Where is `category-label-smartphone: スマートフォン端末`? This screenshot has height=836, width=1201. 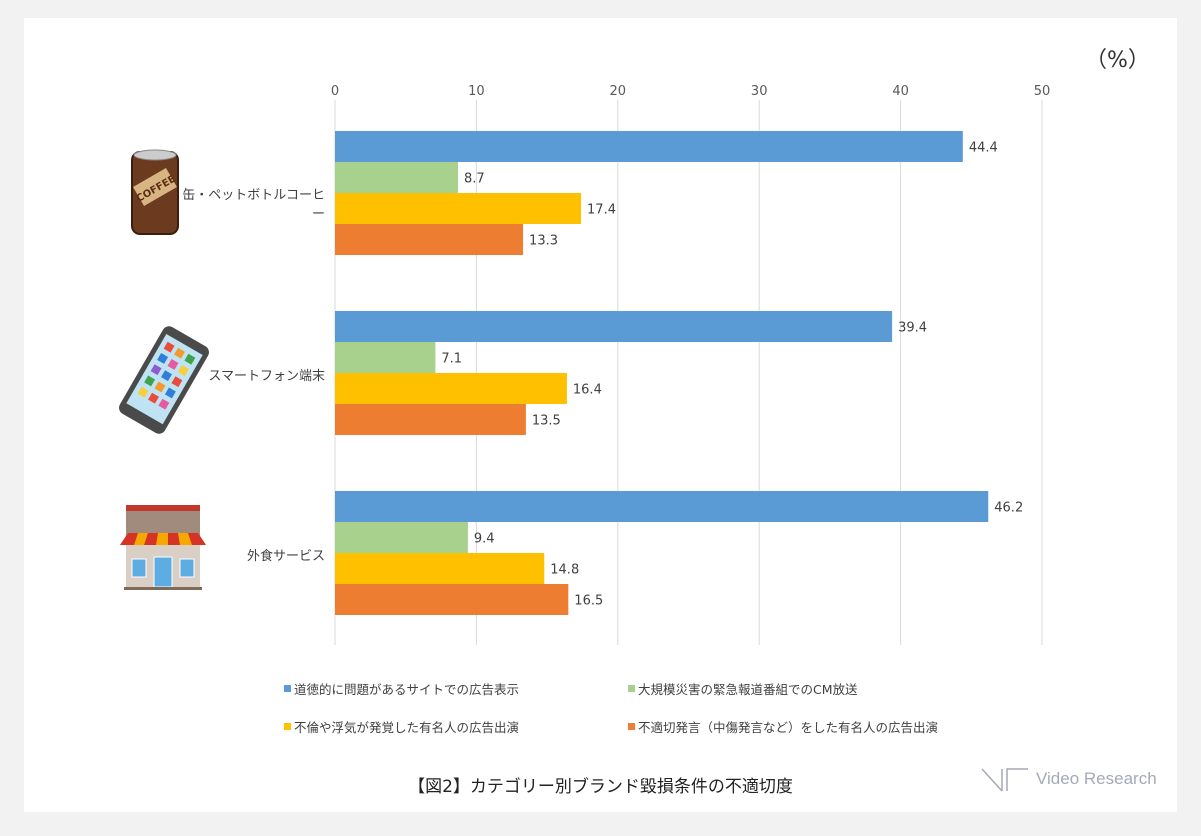 category-label-smartphone: スマートフォン端末 is located at coordinates (266, 376).